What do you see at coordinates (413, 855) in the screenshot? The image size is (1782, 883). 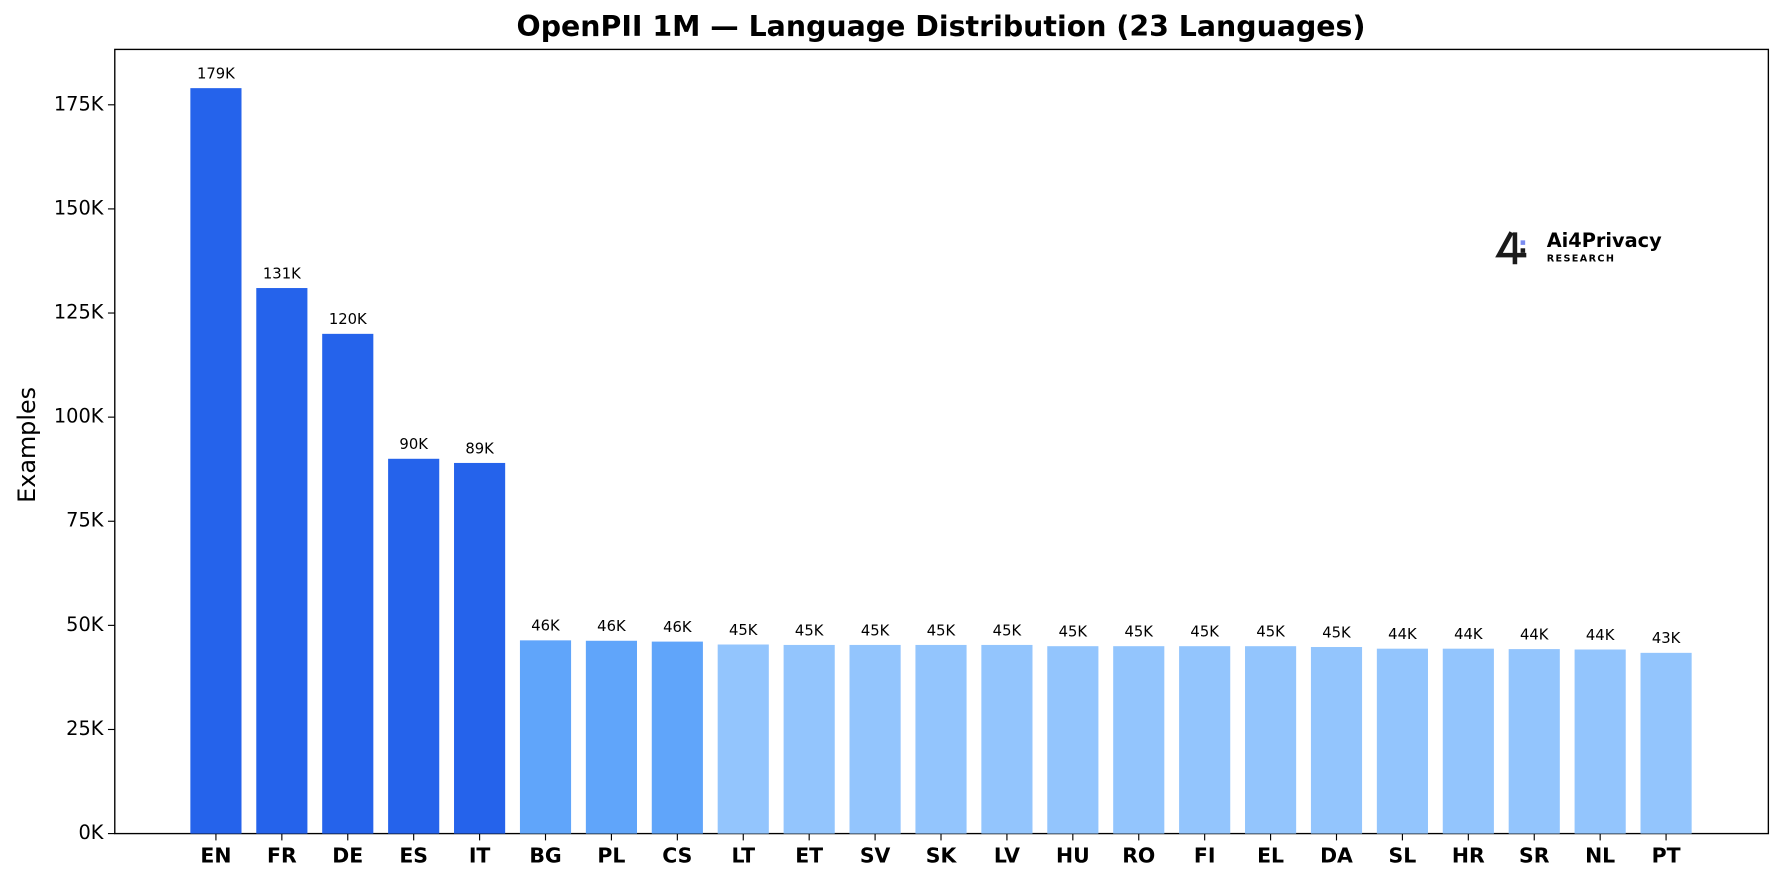 I see `x-tick-label: ES` at bounding box center [413, 855].